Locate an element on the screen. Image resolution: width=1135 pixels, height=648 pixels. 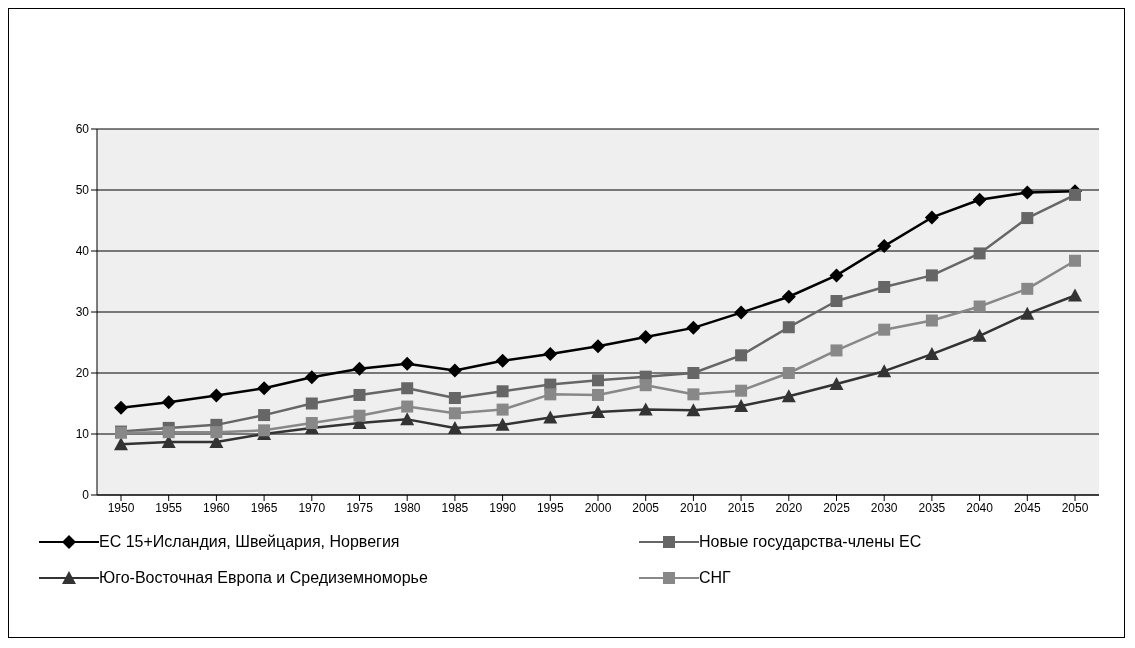
legend-label: Юго-Восточная Европа и Средиземноморье is located at coordinates (263, 578).